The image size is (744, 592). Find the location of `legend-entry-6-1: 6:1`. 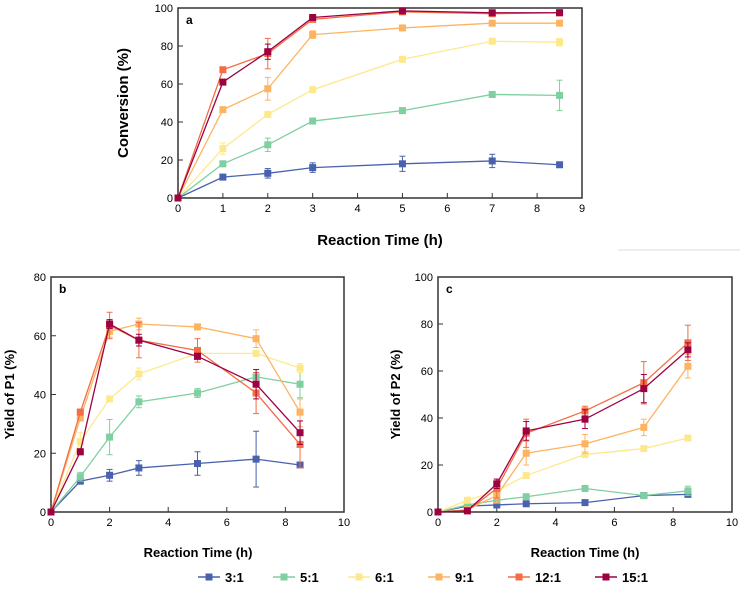

legend-entry-6-1: 6:1 is located at coordinates (371, 577).